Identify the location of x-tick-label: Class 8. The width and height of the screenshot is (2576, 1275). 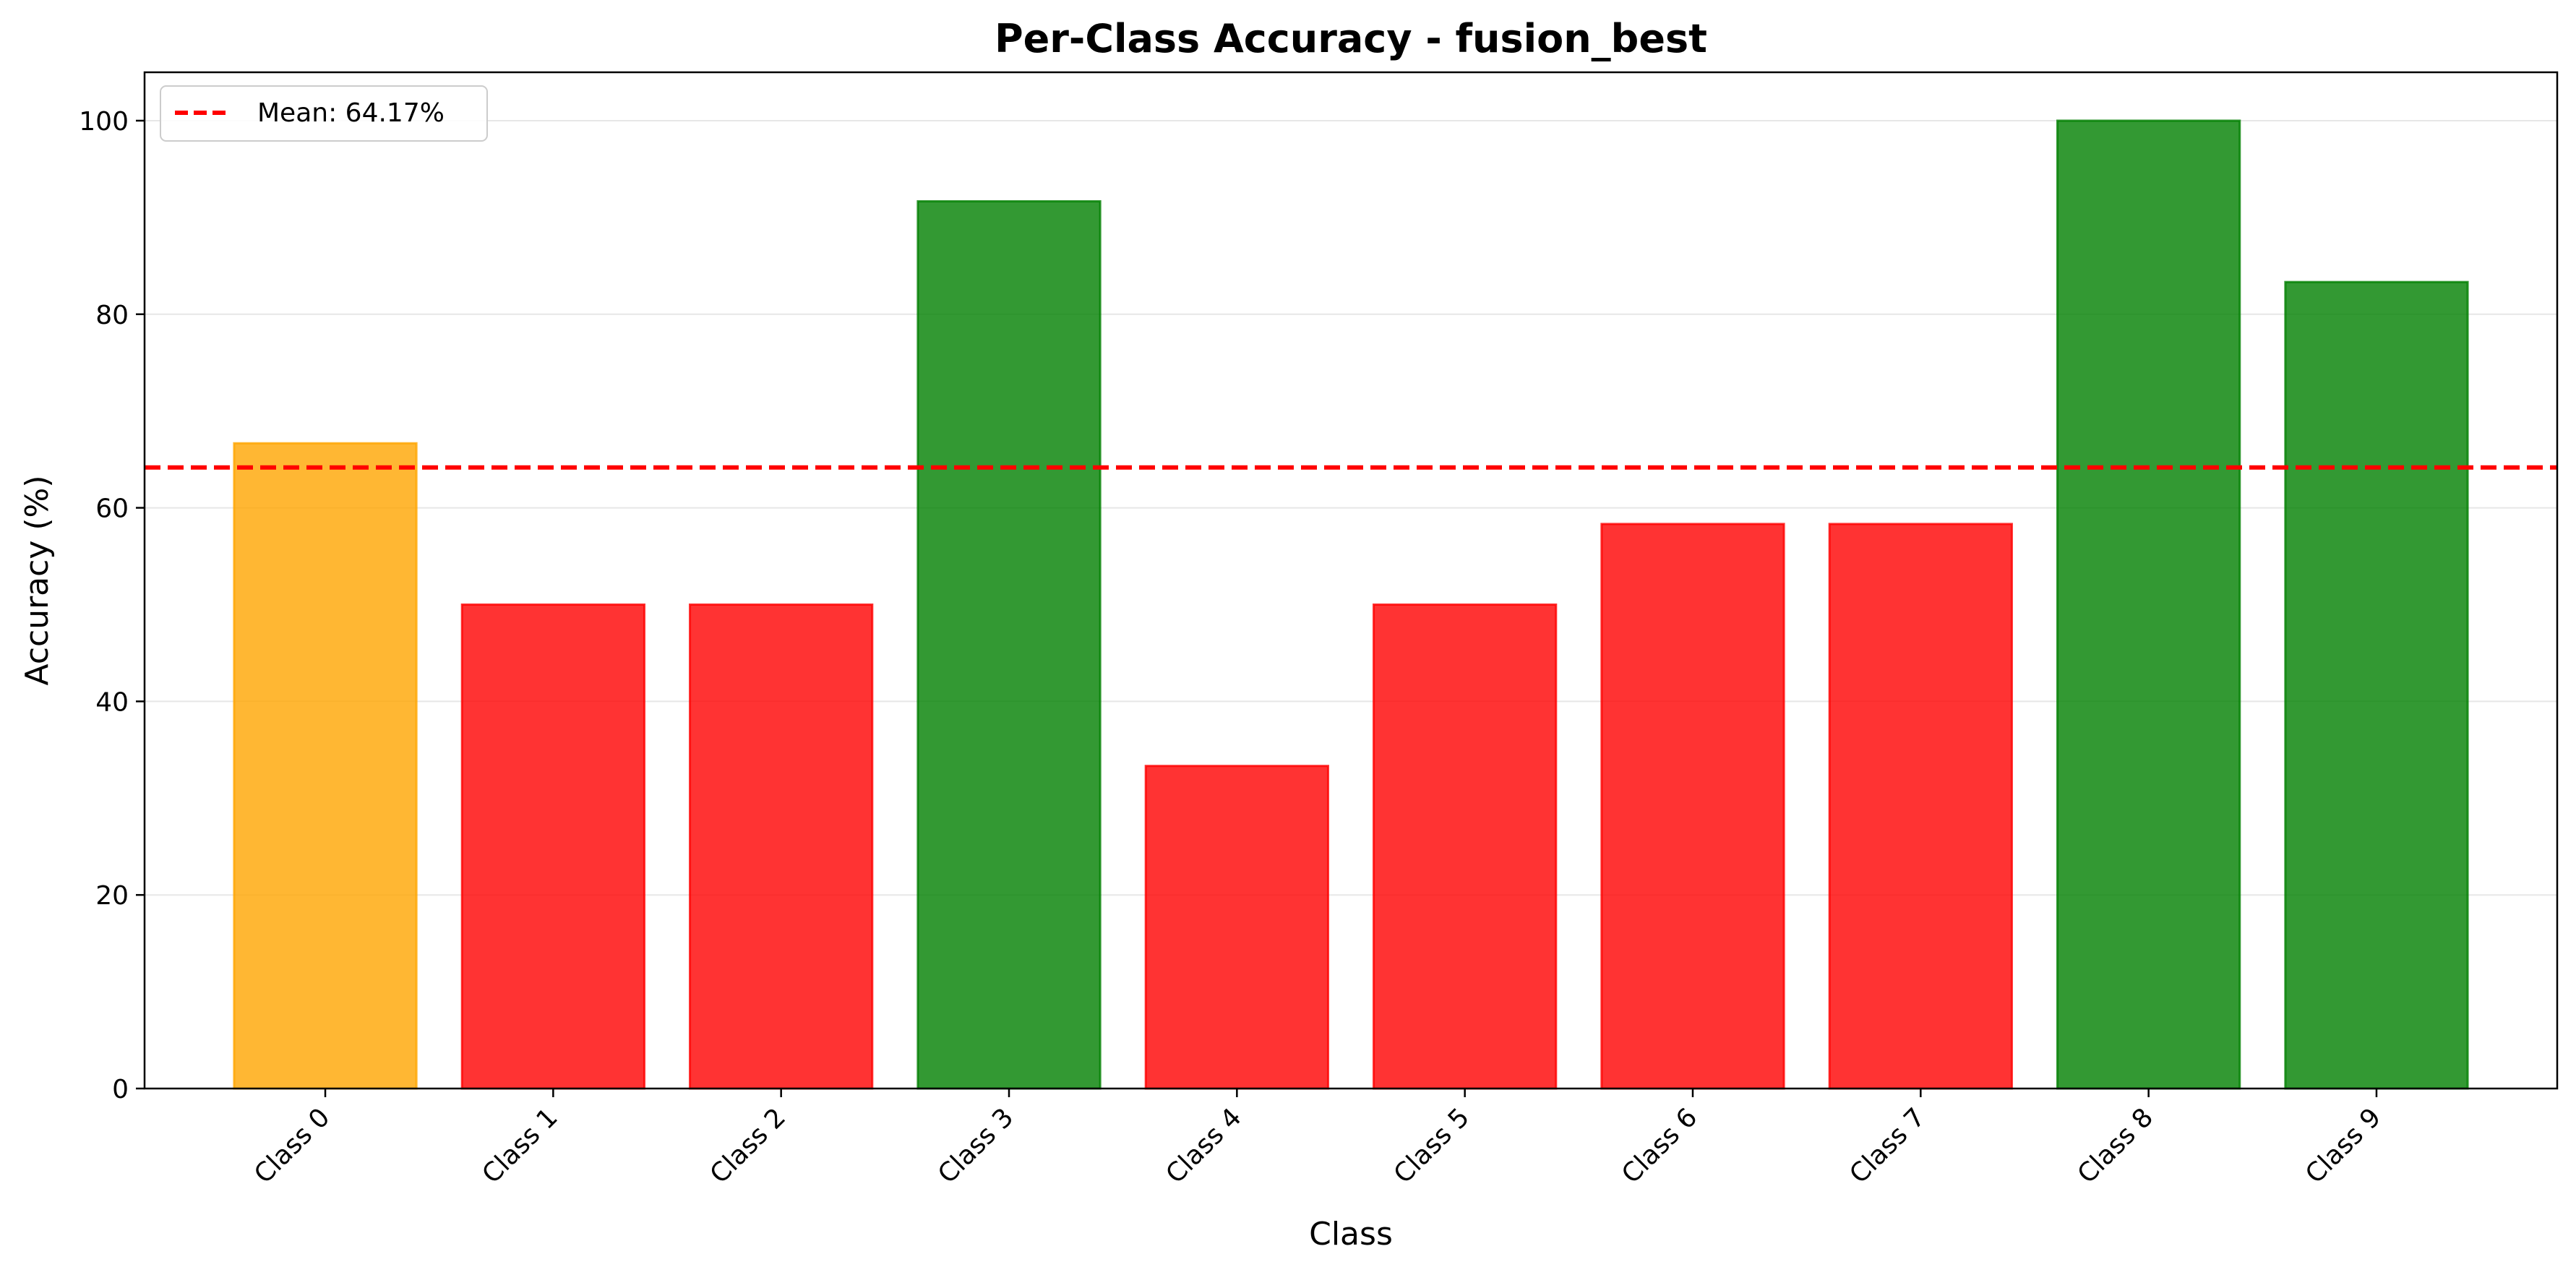
(2116, 1145).